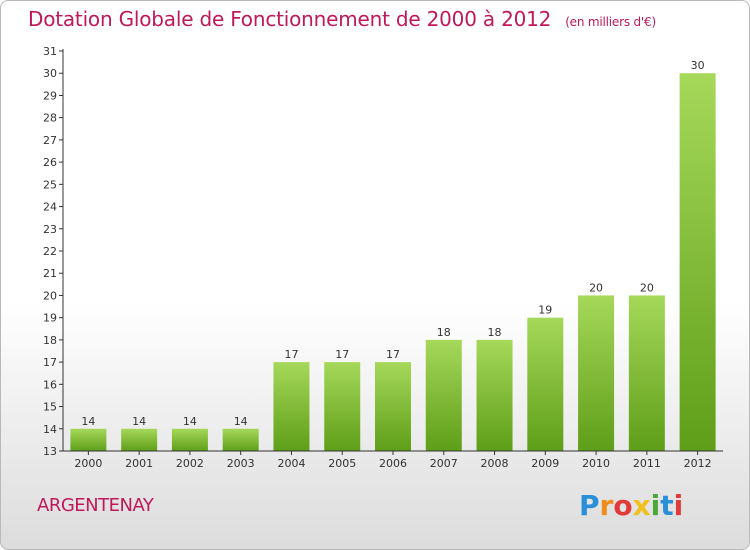 Image resolution: width=750 pixels, height=550 pixels. What do you see at coordinates (241, 421) in the screenshot?
I see `data-label-2003: 14` at bounding box center [241, 421].